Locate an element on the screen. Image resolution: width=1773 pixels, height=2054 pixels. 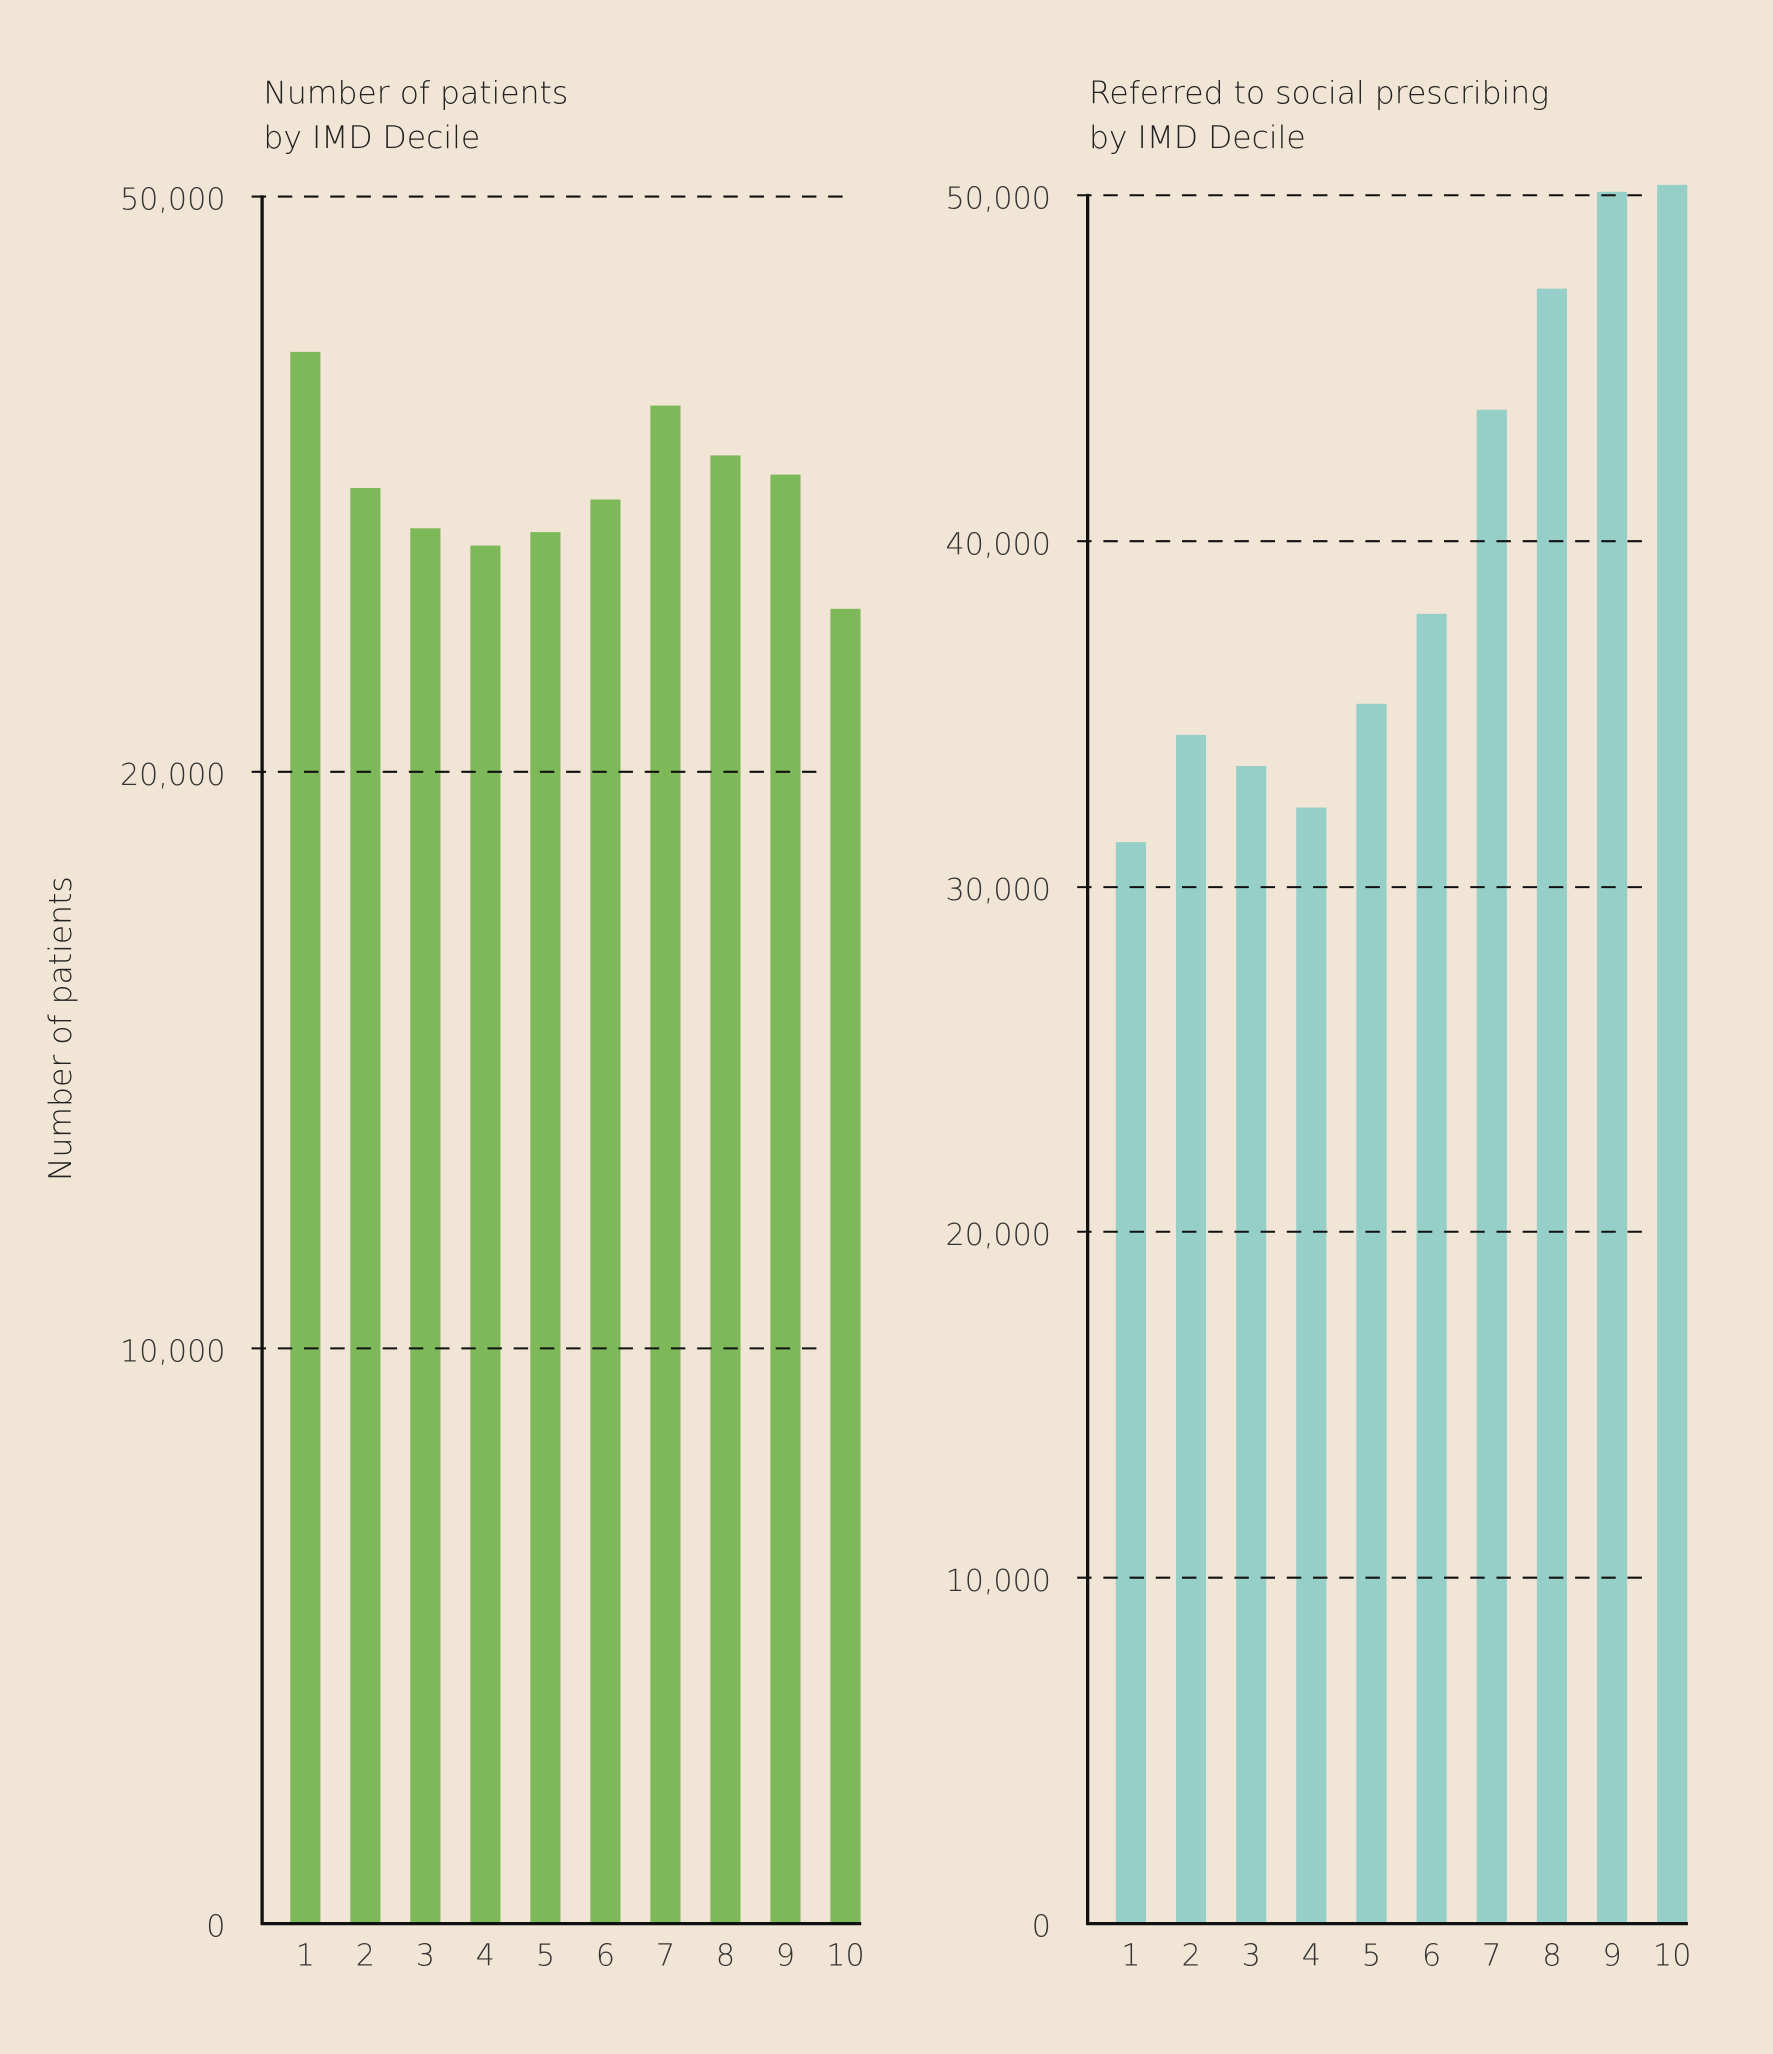
left-x-tick-label: 2 is located at coordinates (365, 1956).